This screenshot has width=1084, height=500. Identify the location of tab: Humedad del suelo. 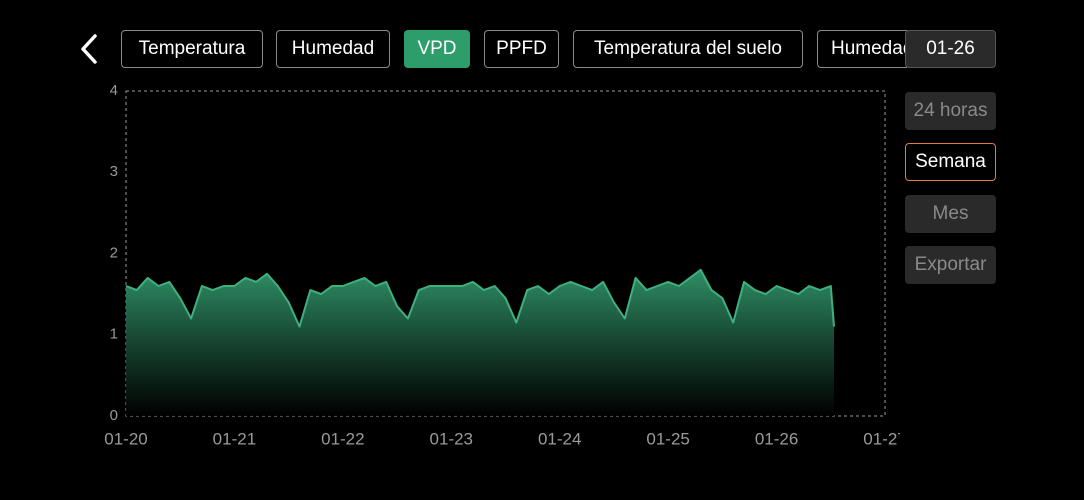
(862, 49).